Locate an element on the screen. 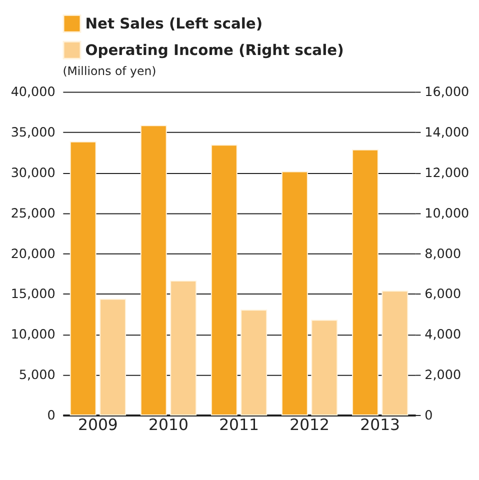  y-tick-label: 25,000 is located at coordinates (33, 214).